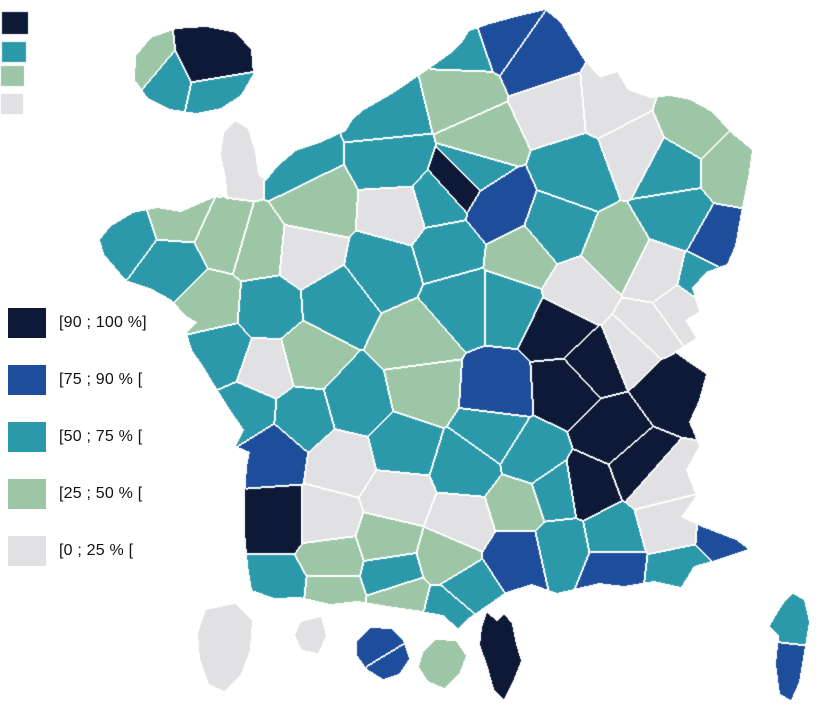 The image size is (820, 709). I want to click on legend-item: [75 ; 90 % [, so click(77, 380).